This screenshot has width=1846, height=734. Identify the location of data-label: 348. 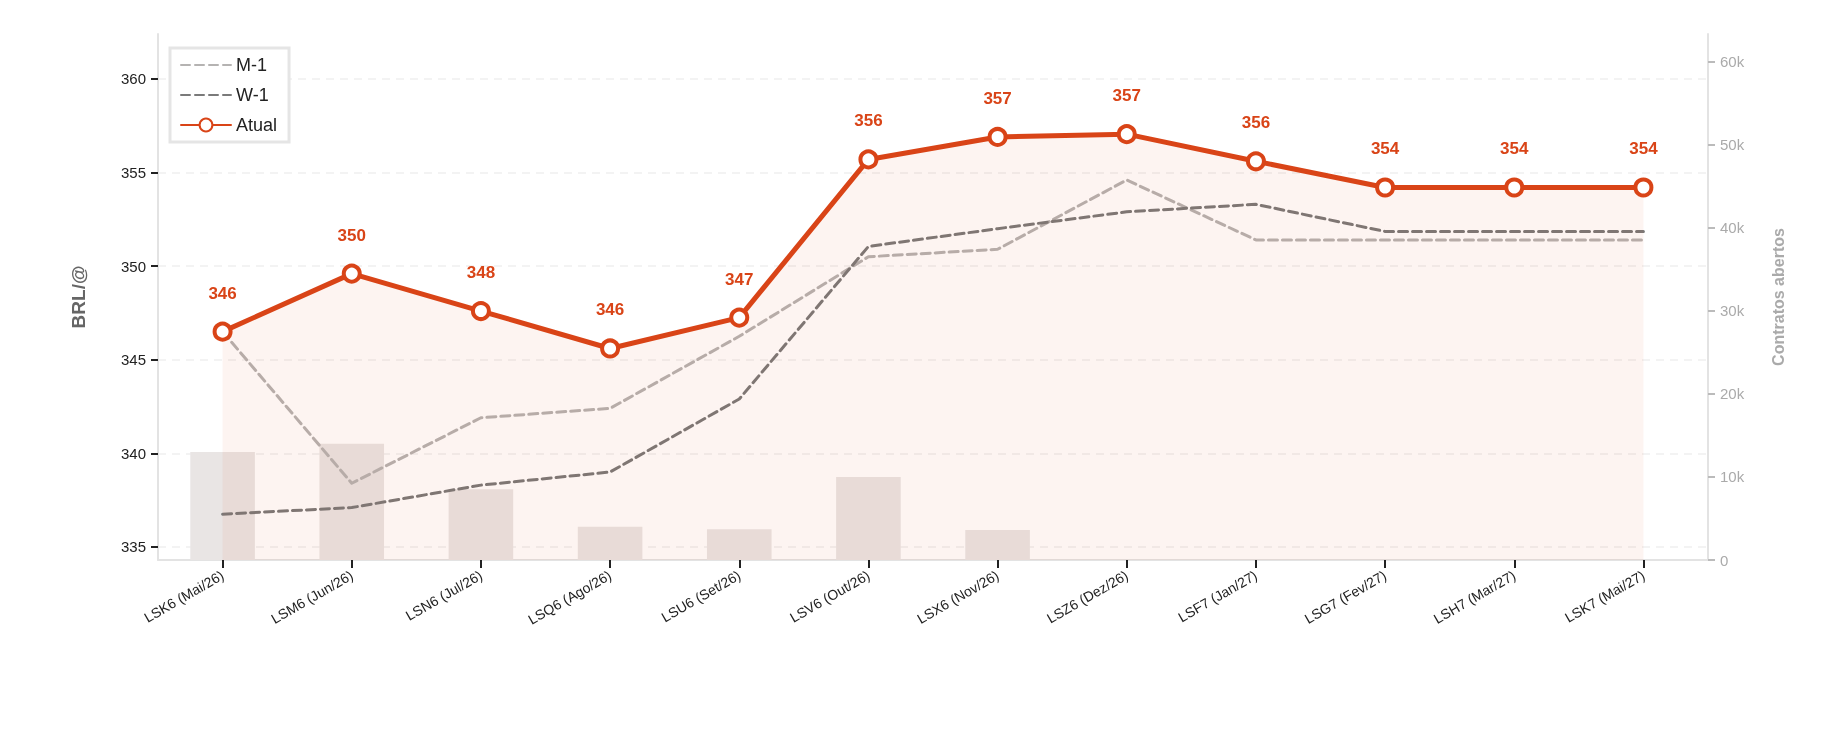
(481, 273).